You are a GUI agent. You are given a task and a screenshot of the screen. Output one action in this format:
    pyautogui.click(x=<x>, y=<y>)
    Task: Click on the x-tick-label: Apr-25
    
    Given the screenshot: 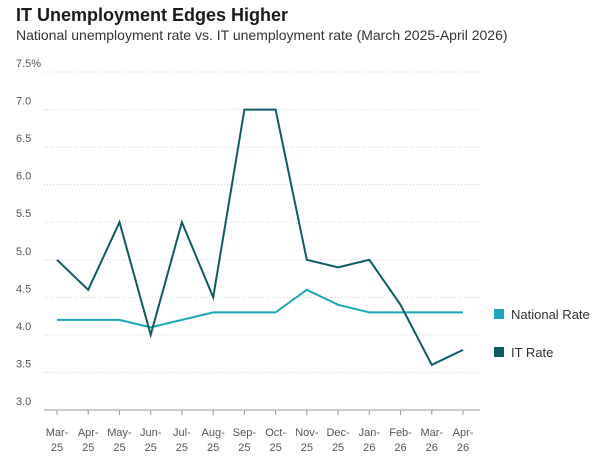 What is the action you would take?
    pyautogui.click(x=88, y=440)
    